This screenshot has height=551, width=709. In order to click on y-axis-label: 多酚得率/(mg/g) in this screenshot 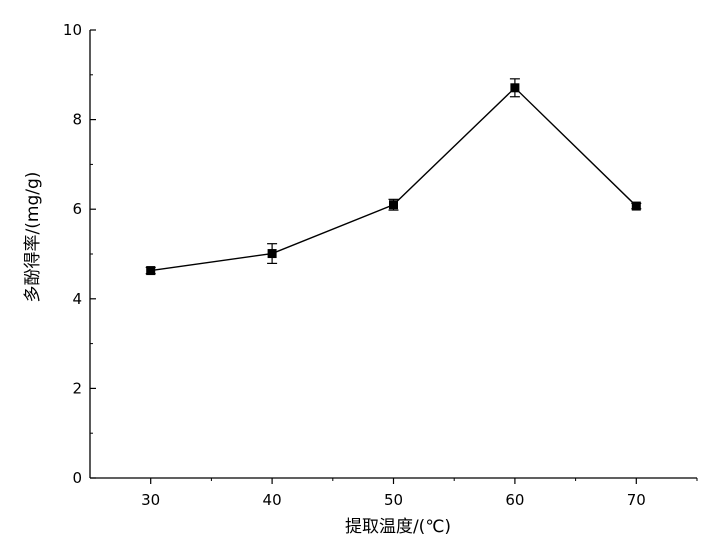, I will do `click(33, 237)`.